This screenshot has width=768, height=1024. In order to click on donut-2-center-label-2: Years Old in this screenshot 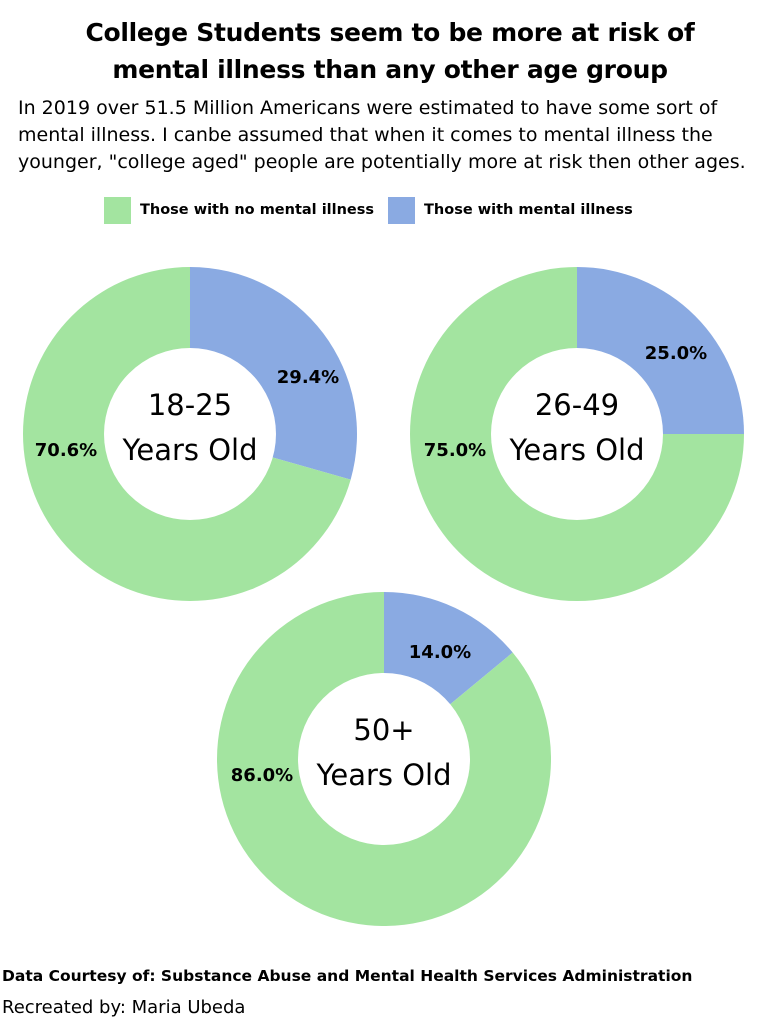, I will do `click(576, 450)`.